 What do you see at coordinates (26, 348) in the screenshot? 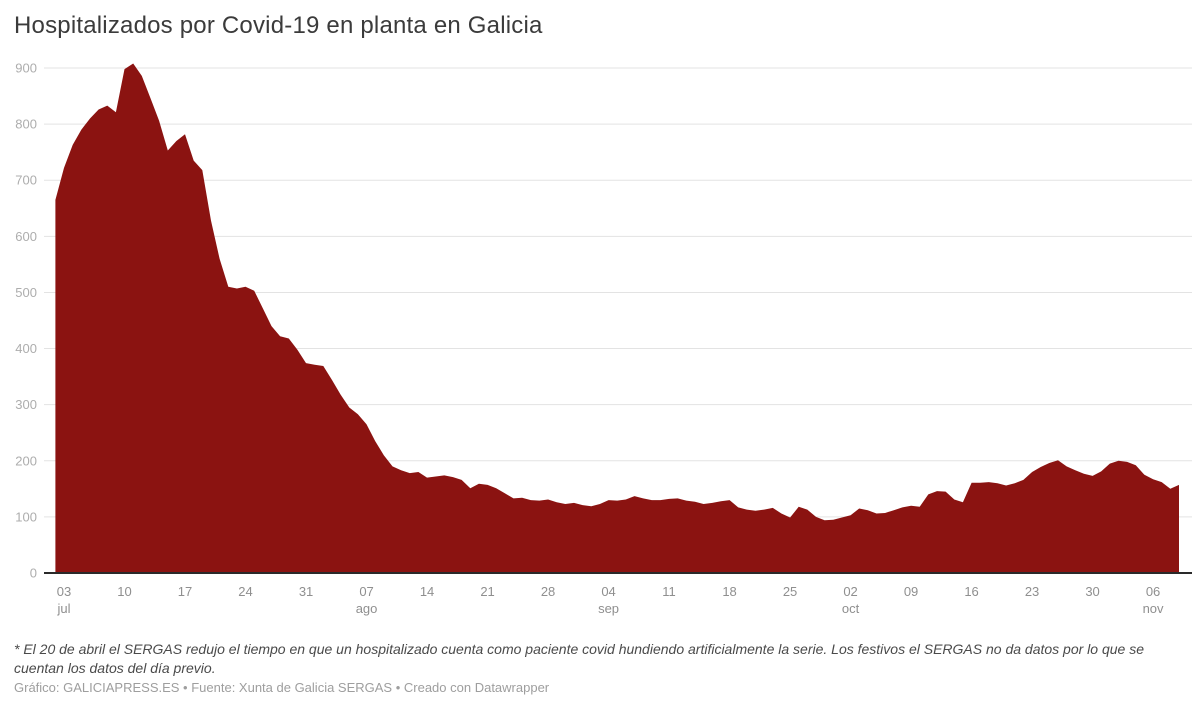
I see `y-tick-label-400: 400` at bounding box center [26, 348].